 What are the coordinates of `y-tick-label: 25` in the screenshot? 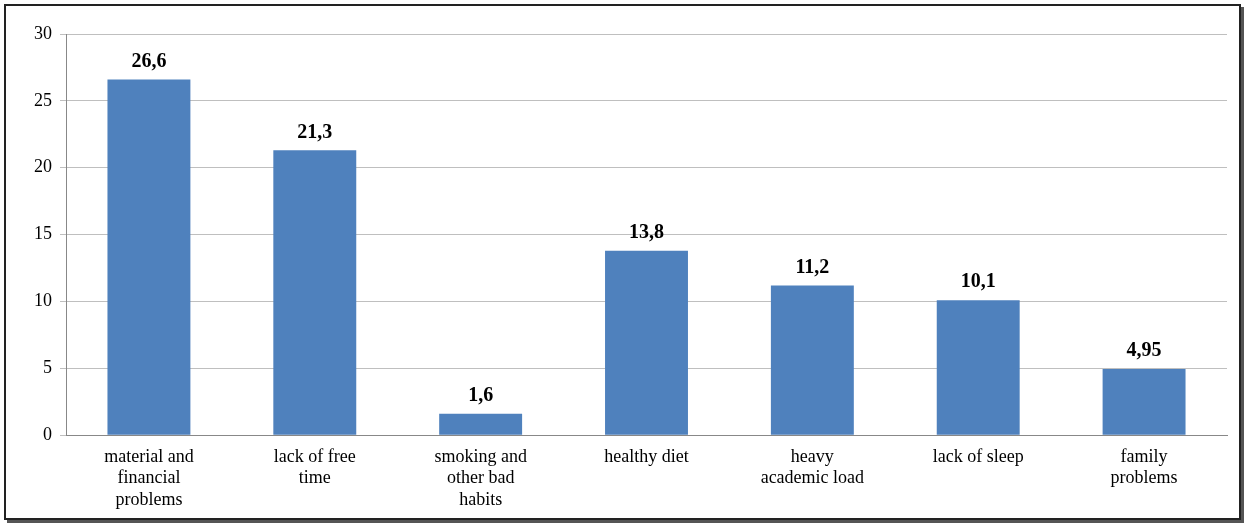 It's located at (43, 99).